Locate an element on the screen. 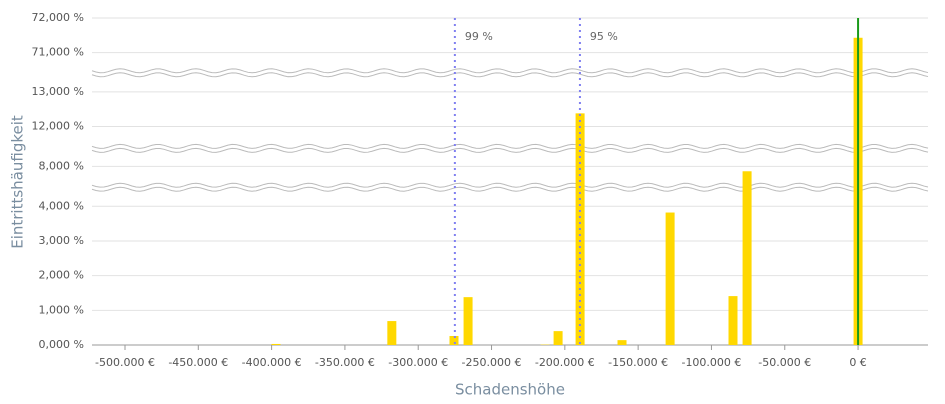 This screenshot has height=404, width=945. y-tick-label: 12,000 % is located at coordinates (58, 126).